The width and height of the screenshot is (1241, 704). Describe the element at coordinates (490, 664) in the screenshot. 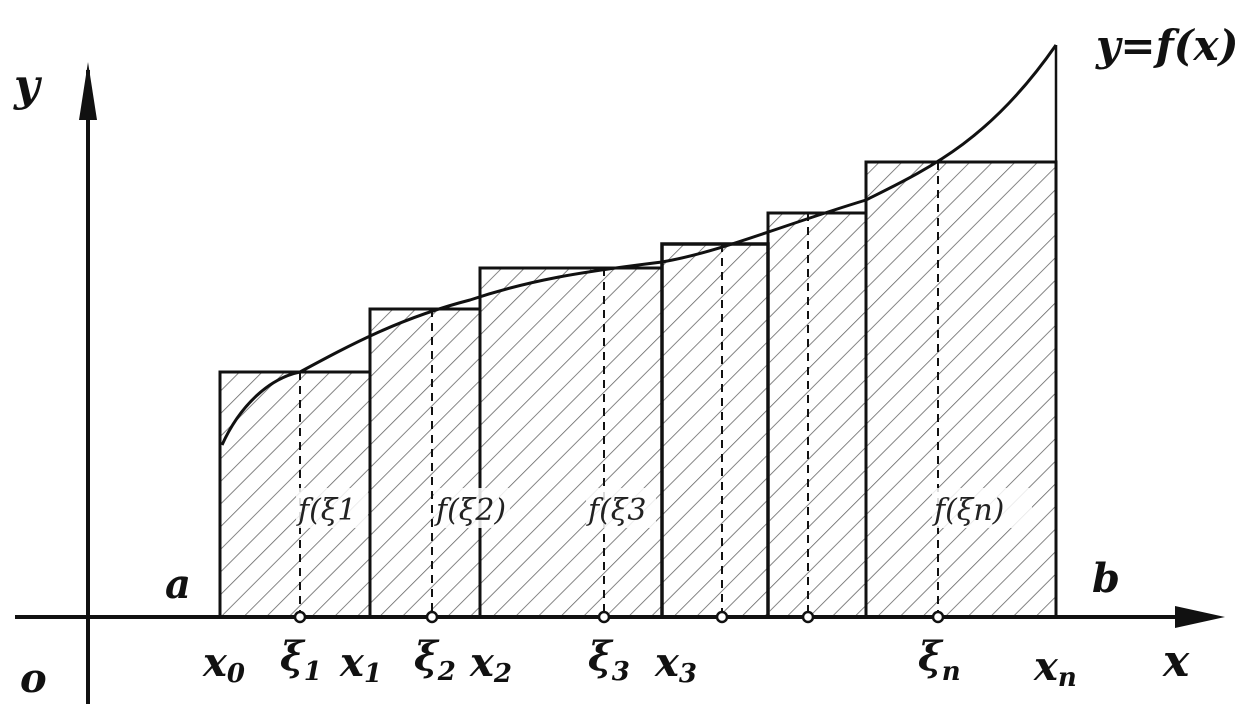

I see `x2-label: x2` at that location.